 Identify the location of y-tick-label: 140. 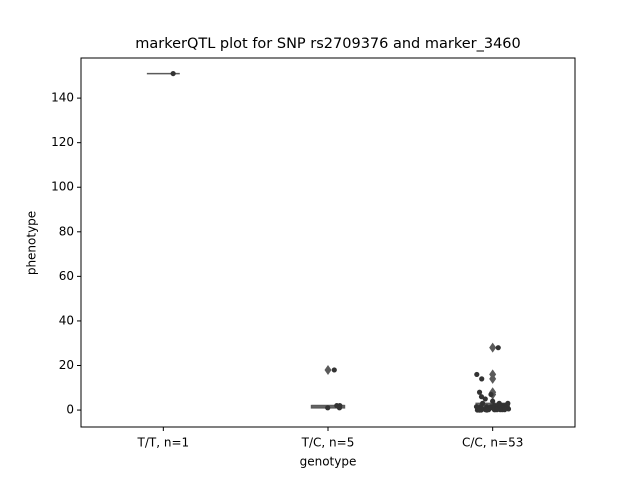
(62, 98).